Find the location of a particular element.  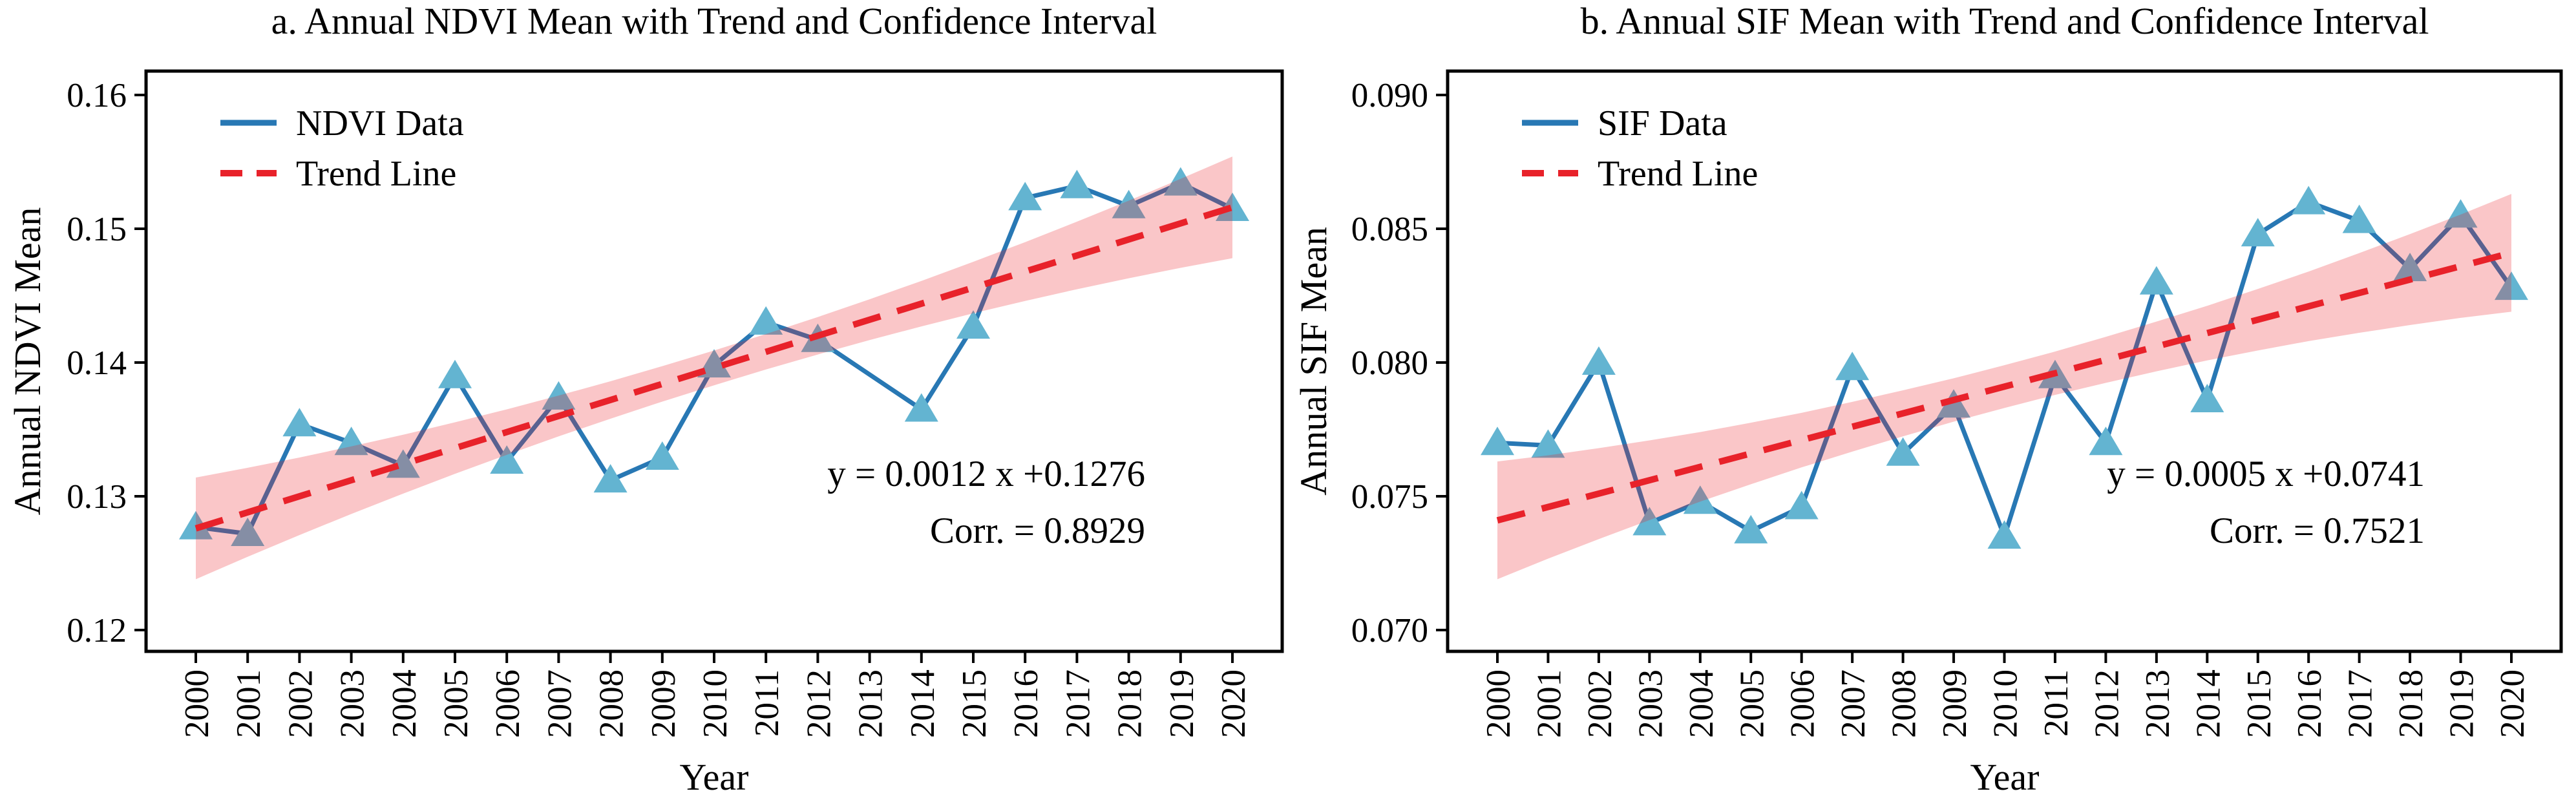

panel-a-legend-label-data: NDVI Data is located at coordinates (380, 123).